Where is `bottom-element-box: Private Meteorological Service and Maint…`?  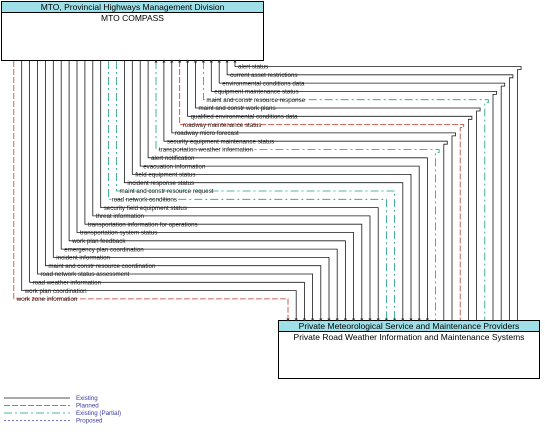 bottom-element-box: Private Meteorological Service and Maint… is located at coordinates (409, 349).